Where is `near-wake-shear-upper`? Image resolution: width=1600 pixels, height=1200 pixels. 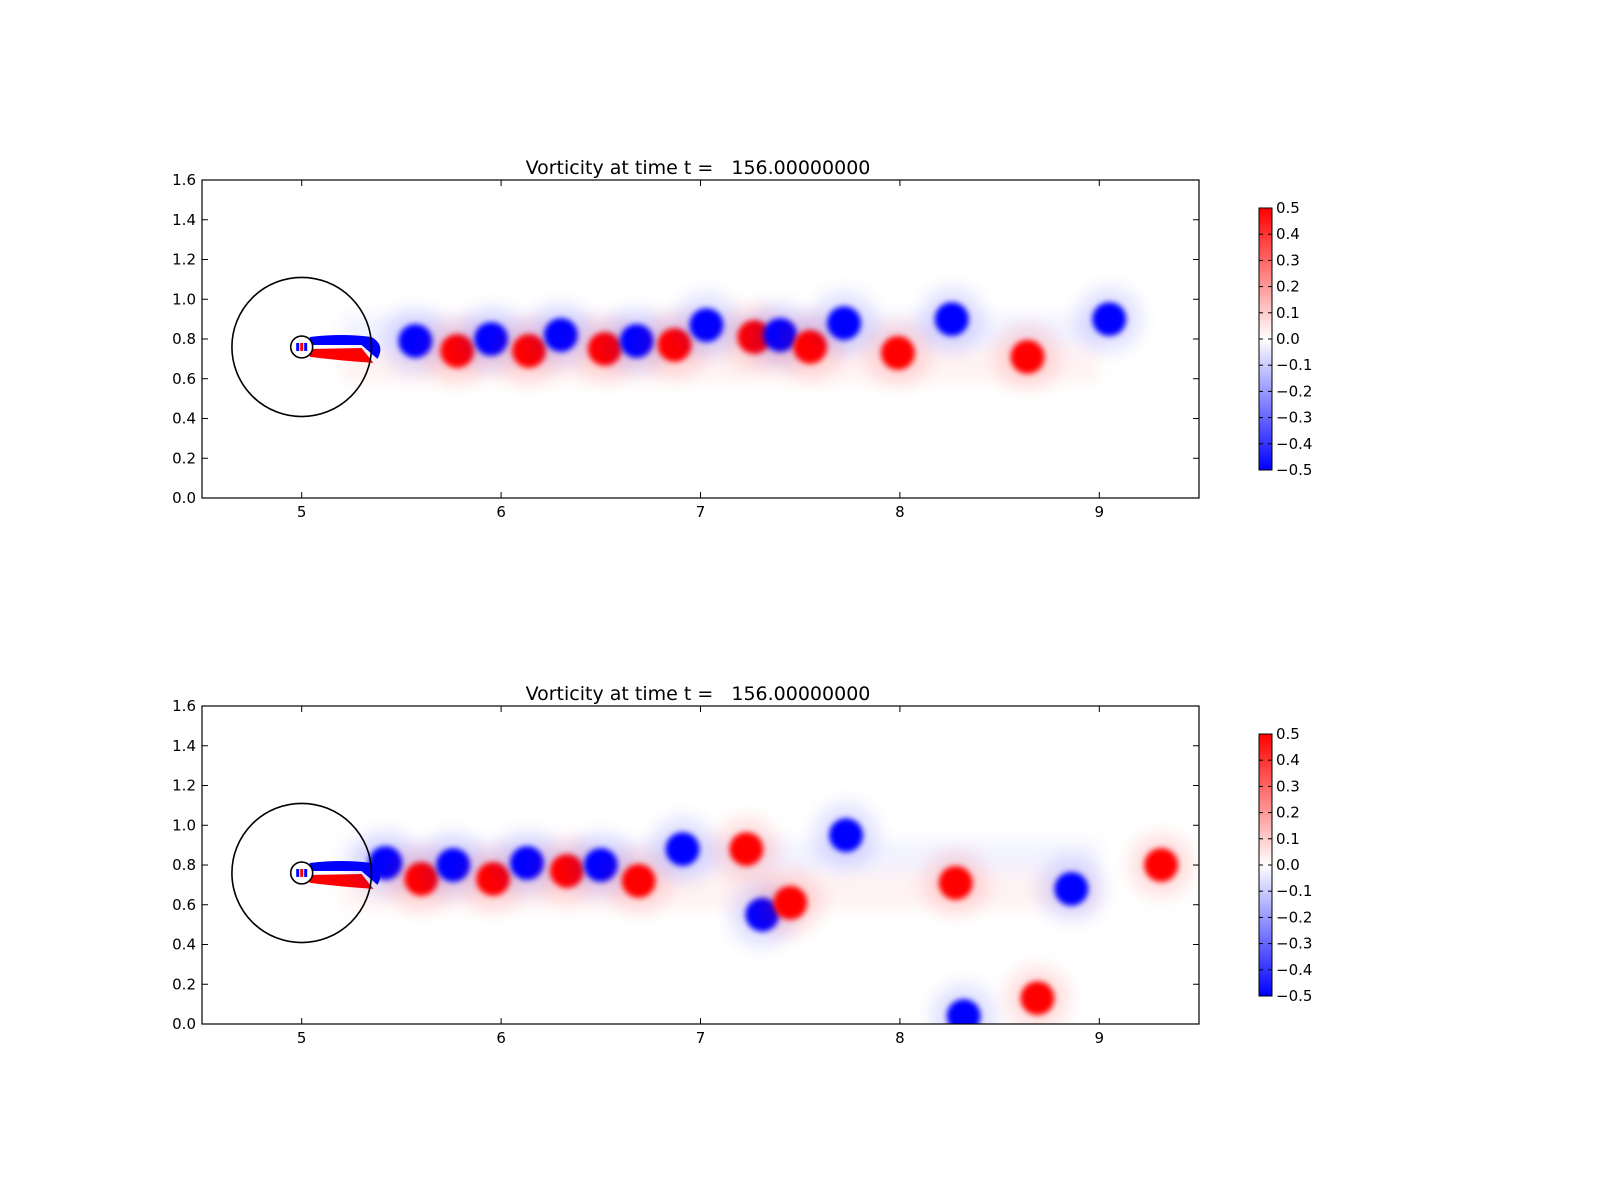 near-wake-shear-upper is located at coordinates (345, 347).